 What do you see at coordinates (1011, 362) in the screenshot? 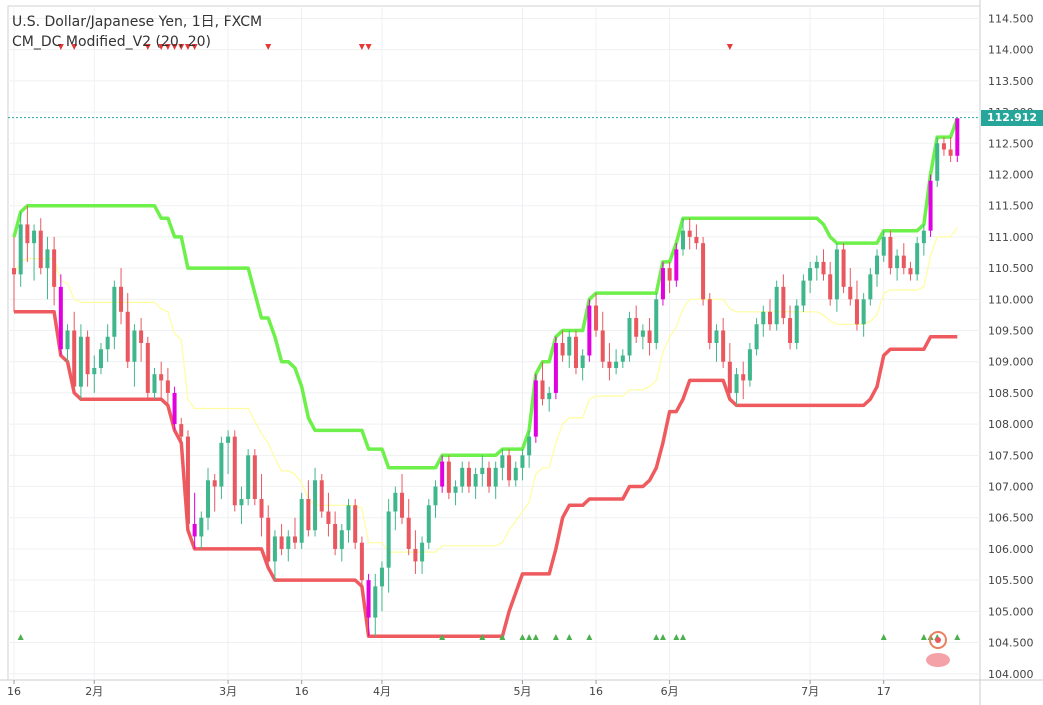
I see `y-tick-label: 109.000` at bounding box center [1011, 362].